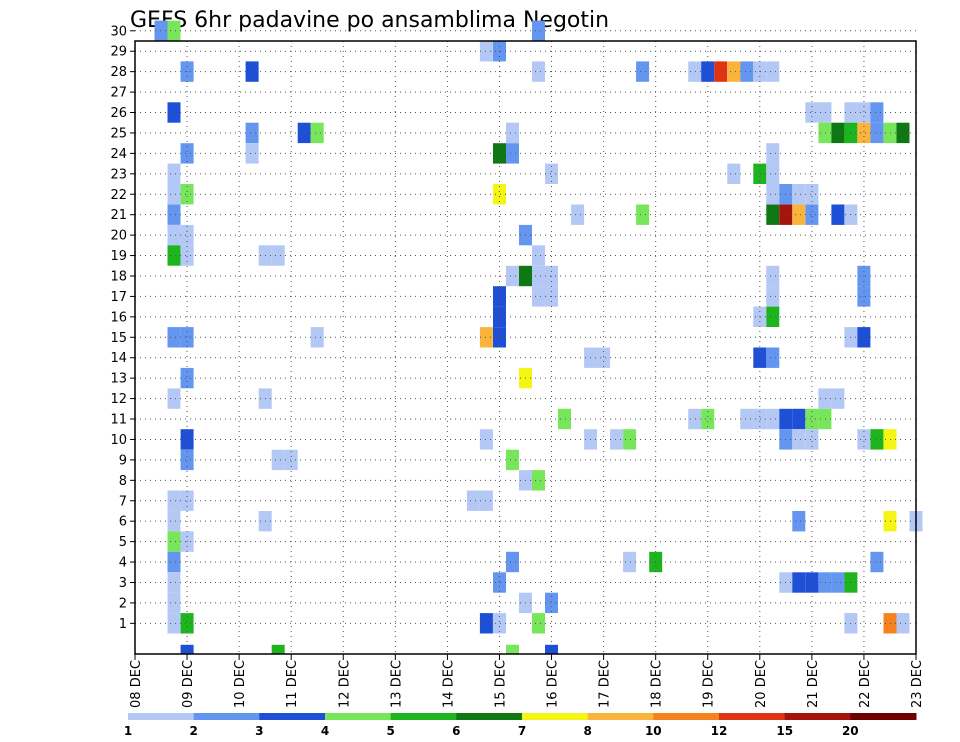  What do you see at coordinates (917, 684) in the screenshot?
I see `x-tick-label: 23 DEC` at bounding box center [917, 684].